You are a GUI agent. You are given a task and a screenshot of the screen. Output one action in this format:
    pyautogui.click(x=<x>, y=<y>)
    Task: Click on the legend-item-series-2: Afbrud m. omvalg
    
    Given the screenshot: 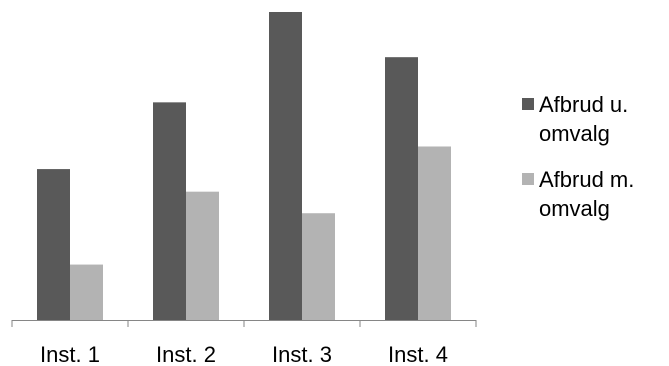 What is the action you would take?
    pyautogui.click(x=592, y=194)
    